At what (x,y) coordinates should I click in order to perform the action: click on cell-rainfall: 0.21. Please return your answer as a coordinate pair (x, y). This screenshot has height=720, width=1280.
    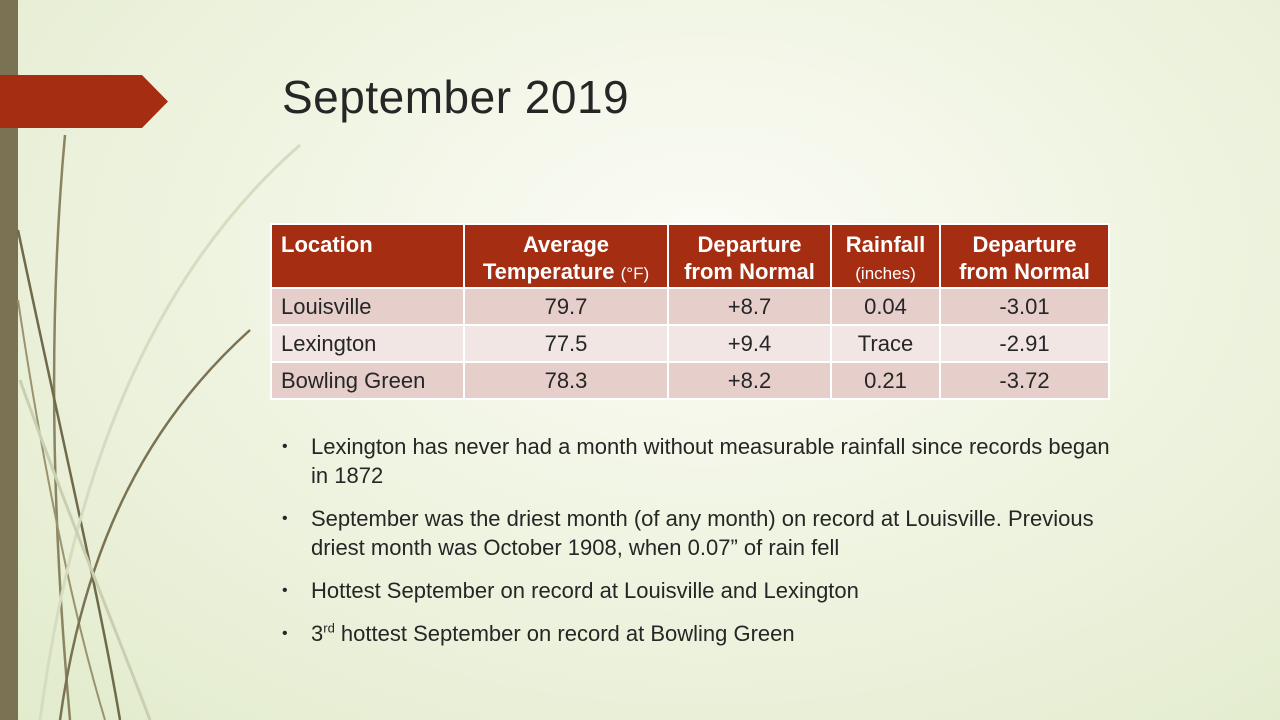
    Looking at the image, I should click on (885, 380).